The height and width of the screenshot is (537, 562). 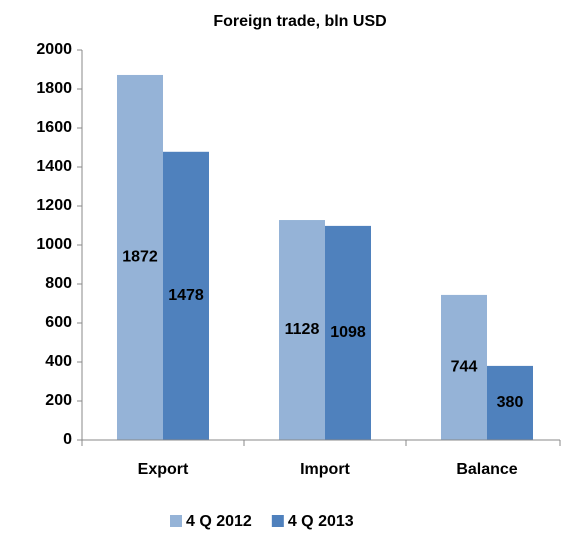 I want to click on y-tick-label: 1800, so click(x=54, y=88).